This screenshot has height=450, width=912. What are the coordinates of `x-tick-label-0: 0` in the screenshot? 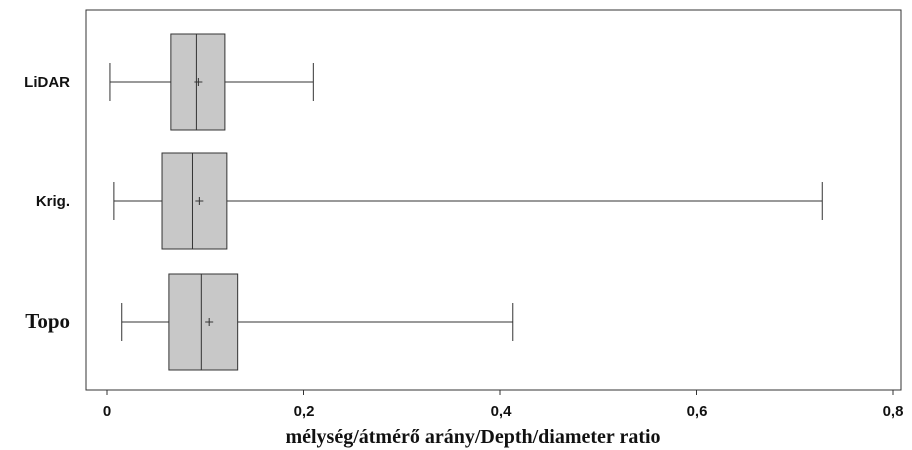 It's located at (107, 411).